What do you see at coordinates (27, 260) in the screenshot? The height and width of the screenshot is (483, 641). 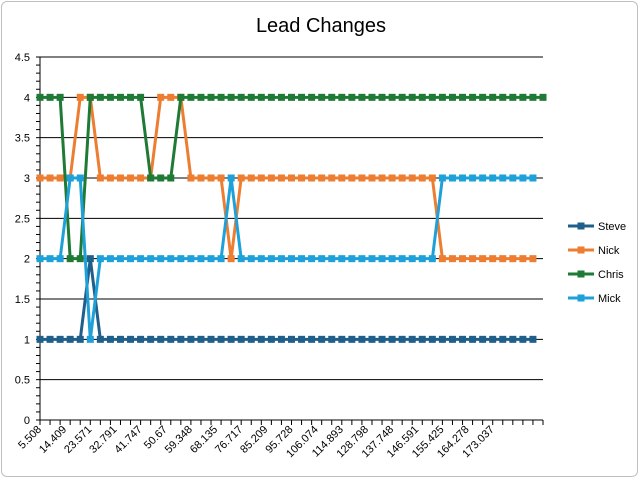 I see `y-tick-label: 2` at bounding box center [27, 260].